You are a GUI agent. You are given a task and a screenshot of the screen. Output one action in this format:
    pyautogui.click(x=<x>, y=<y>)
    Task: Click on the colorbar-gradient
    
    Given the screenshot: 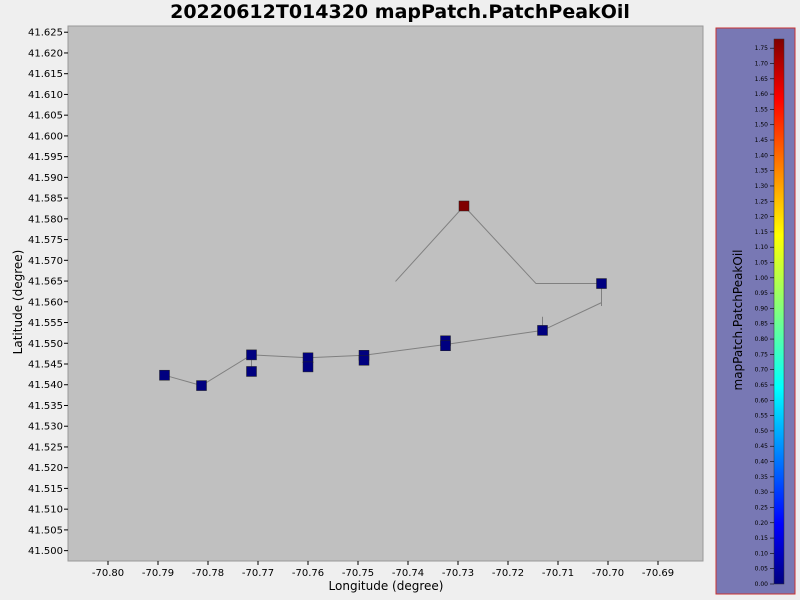 What is the action you would take?
    pyautogui.click(x=779, y=311)
    